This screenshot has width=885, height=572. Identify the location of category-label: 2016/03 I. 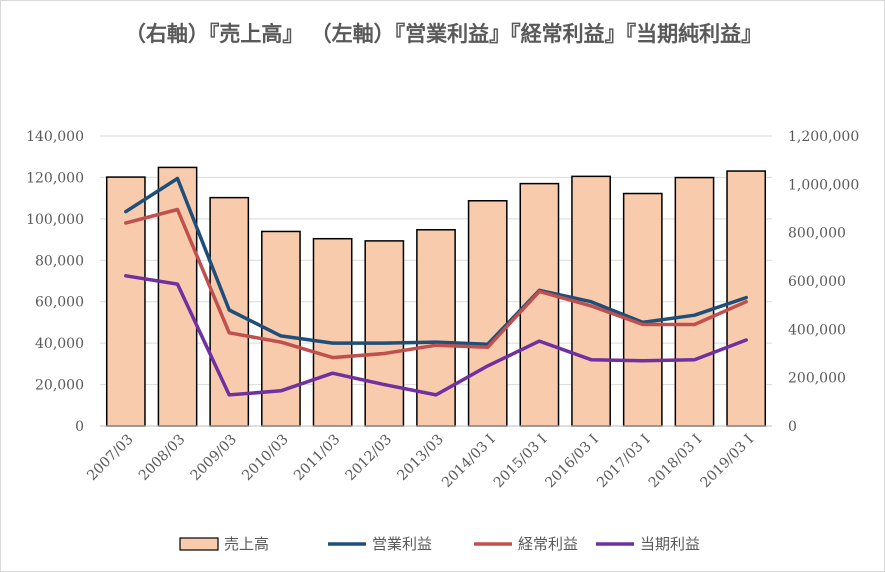
(571, 461).